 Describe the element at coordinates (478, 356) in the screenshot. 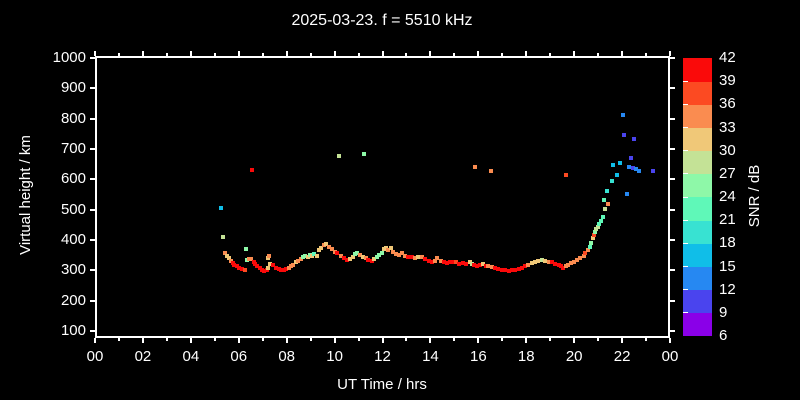

I see `x-tick-label: 16` at that location.